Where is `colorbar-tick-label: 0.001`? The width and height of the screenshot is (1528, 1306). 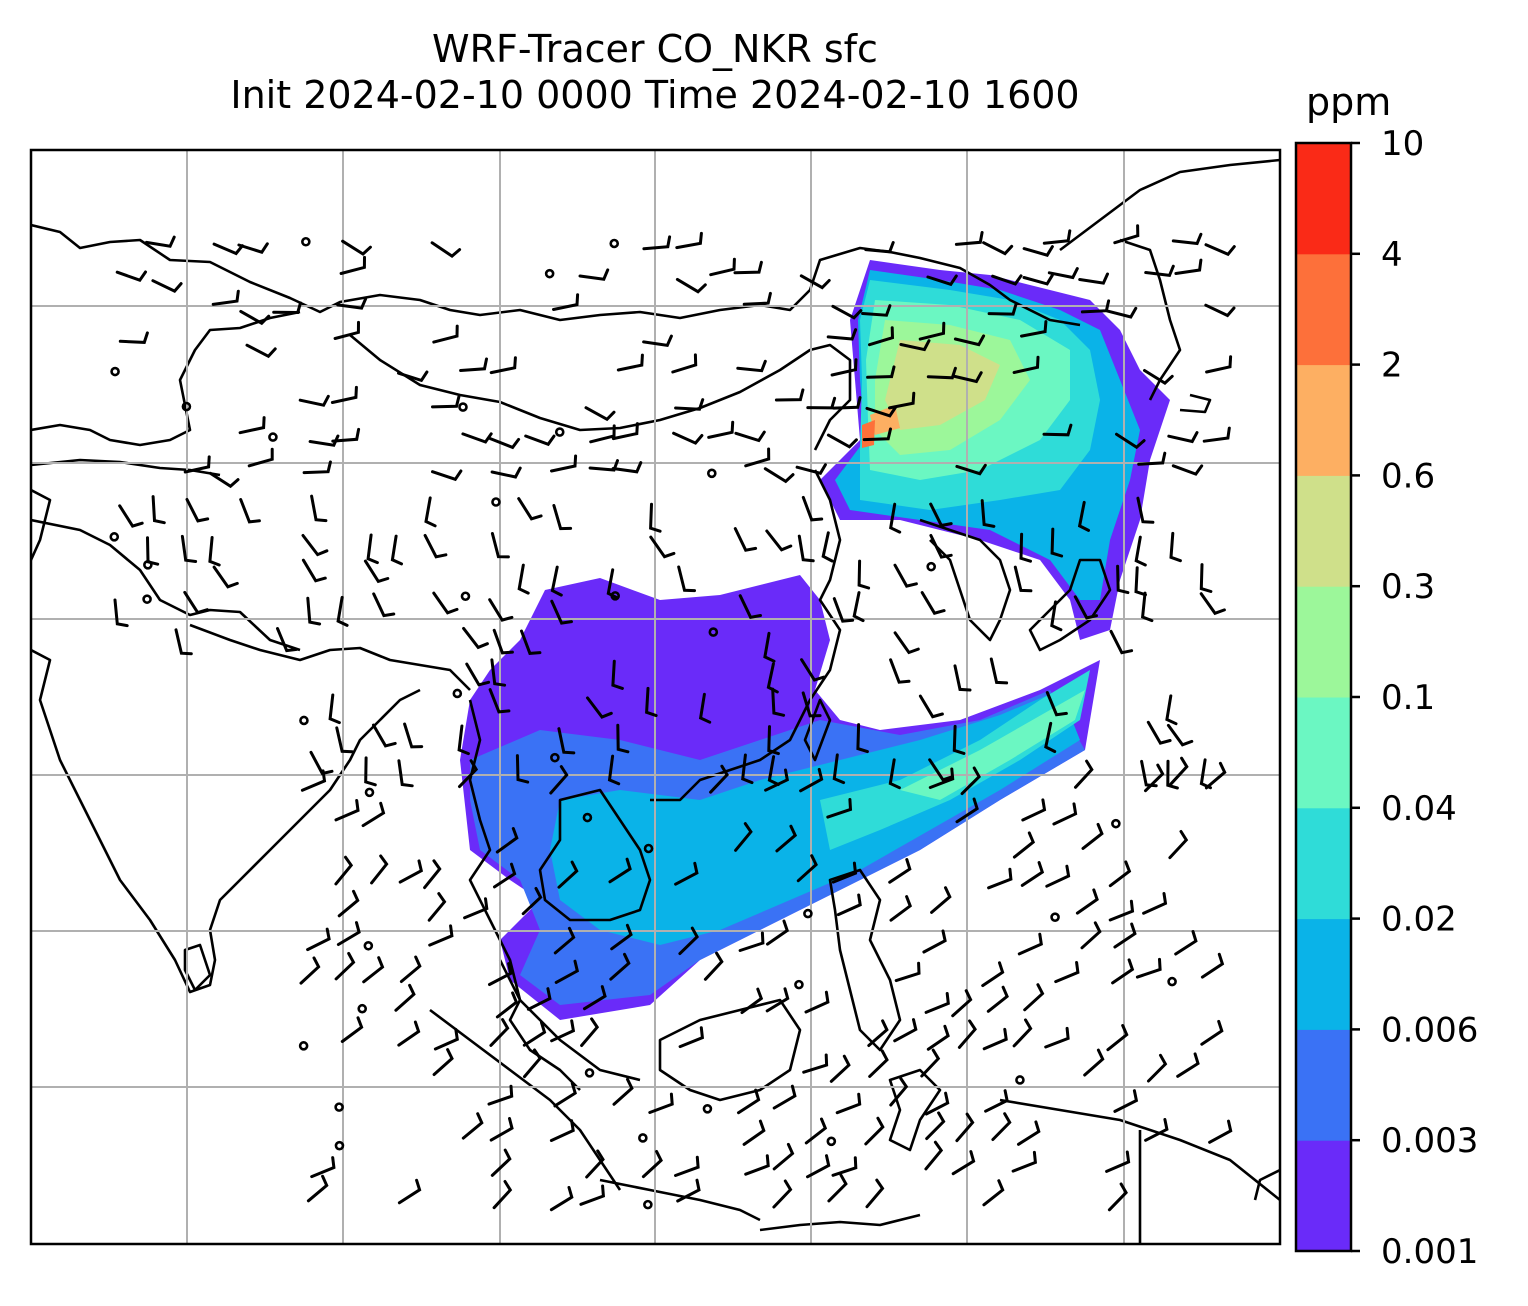
colorbar-tick-label: 0.001 is located at coordinates (1429, 1252).